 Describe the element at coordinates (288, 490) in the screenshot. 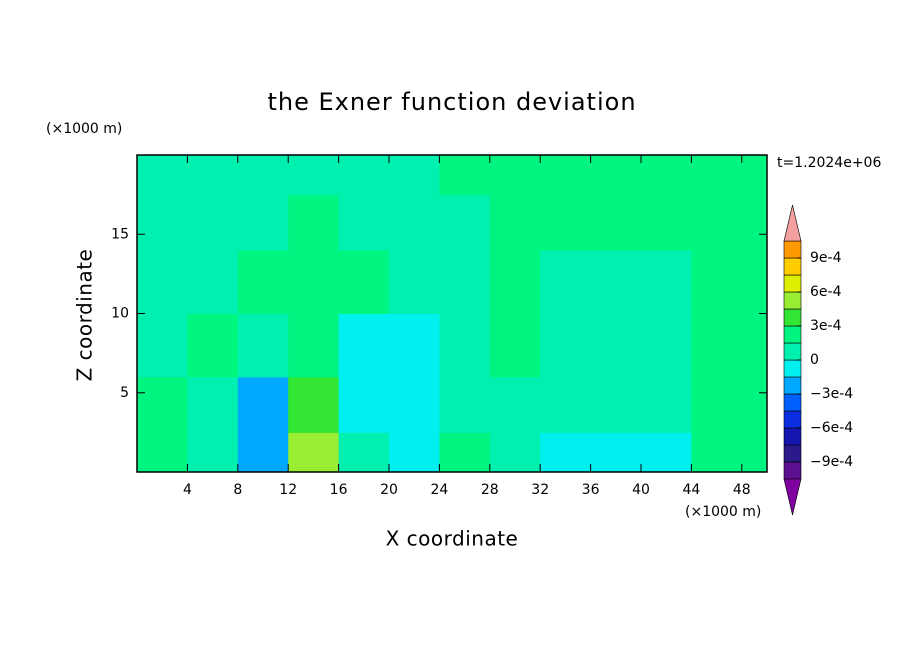

I see `x-tick-label: 12` at that location.